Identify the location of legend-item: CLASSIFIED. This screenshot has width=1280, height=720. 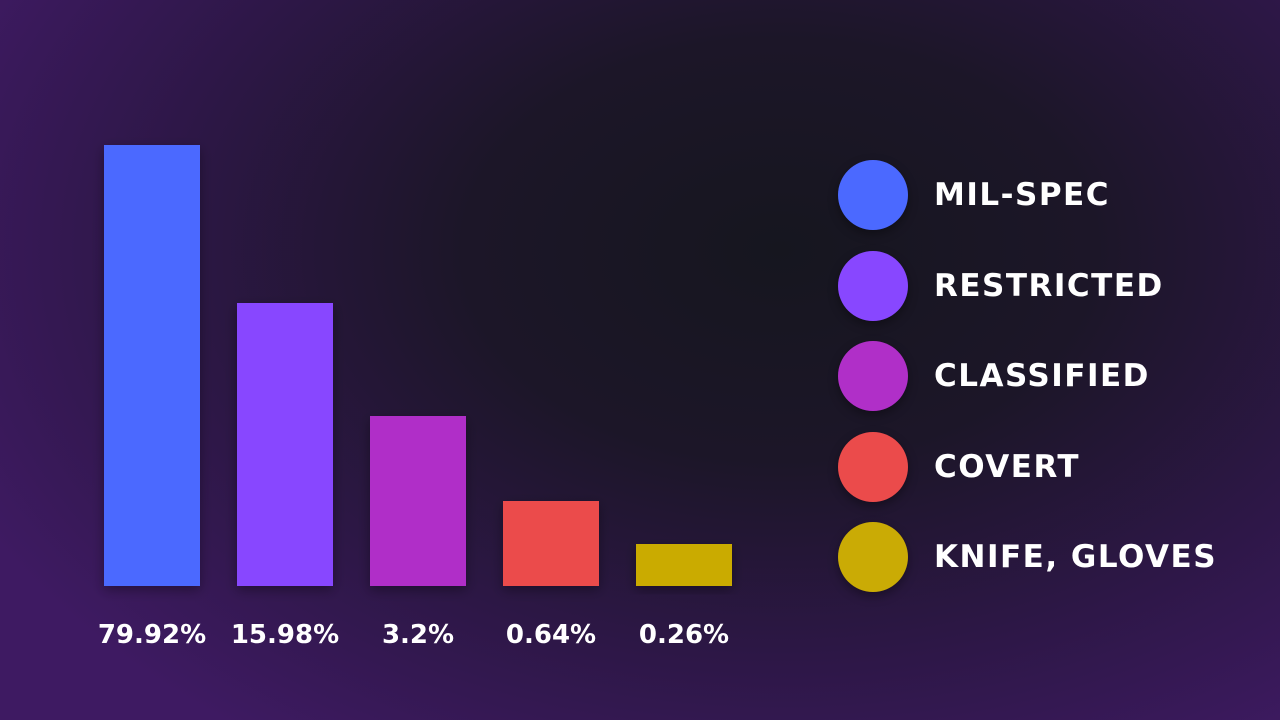
(1027, 376).